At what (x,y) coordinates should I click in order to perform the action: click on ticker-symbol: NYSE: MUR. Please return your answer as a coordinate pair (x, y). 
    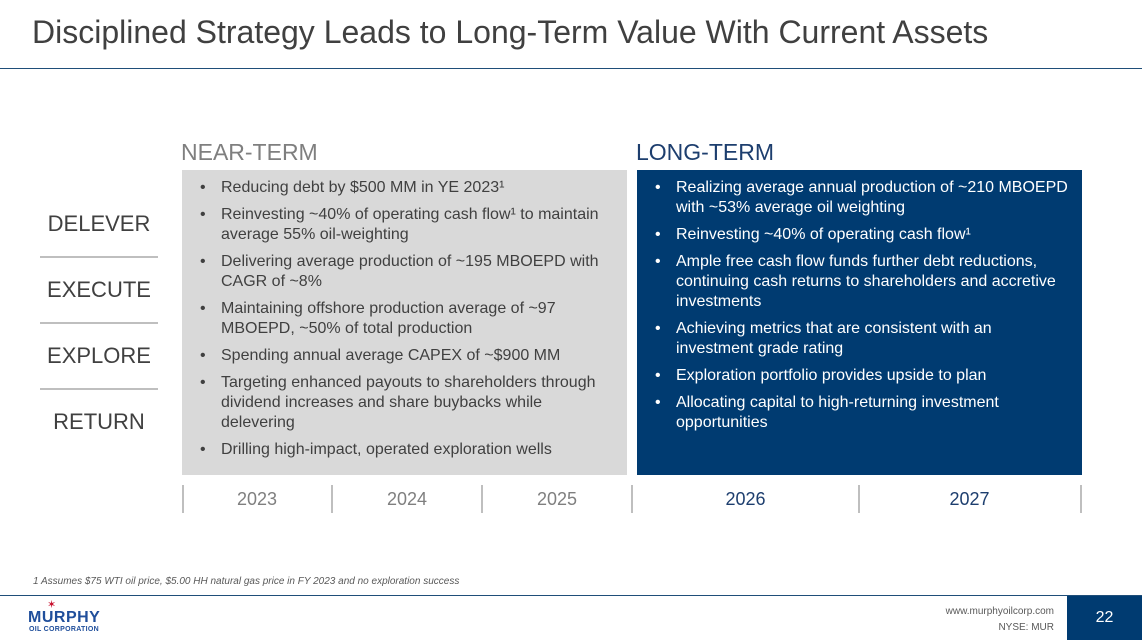
    Looking at the image, I should click on (1026, 627).